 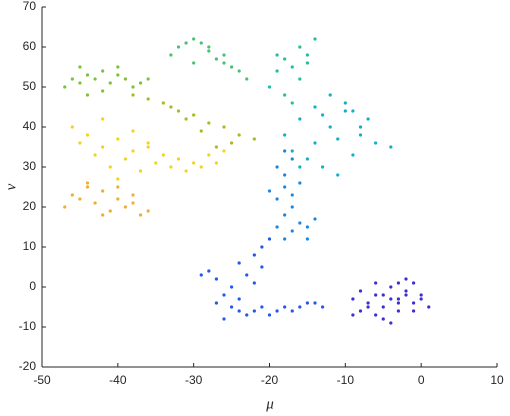 What do you see at coordinates (270, 380) in the screenshot?
I see `x-tick-label: -20` at bounding box center [270, 380].